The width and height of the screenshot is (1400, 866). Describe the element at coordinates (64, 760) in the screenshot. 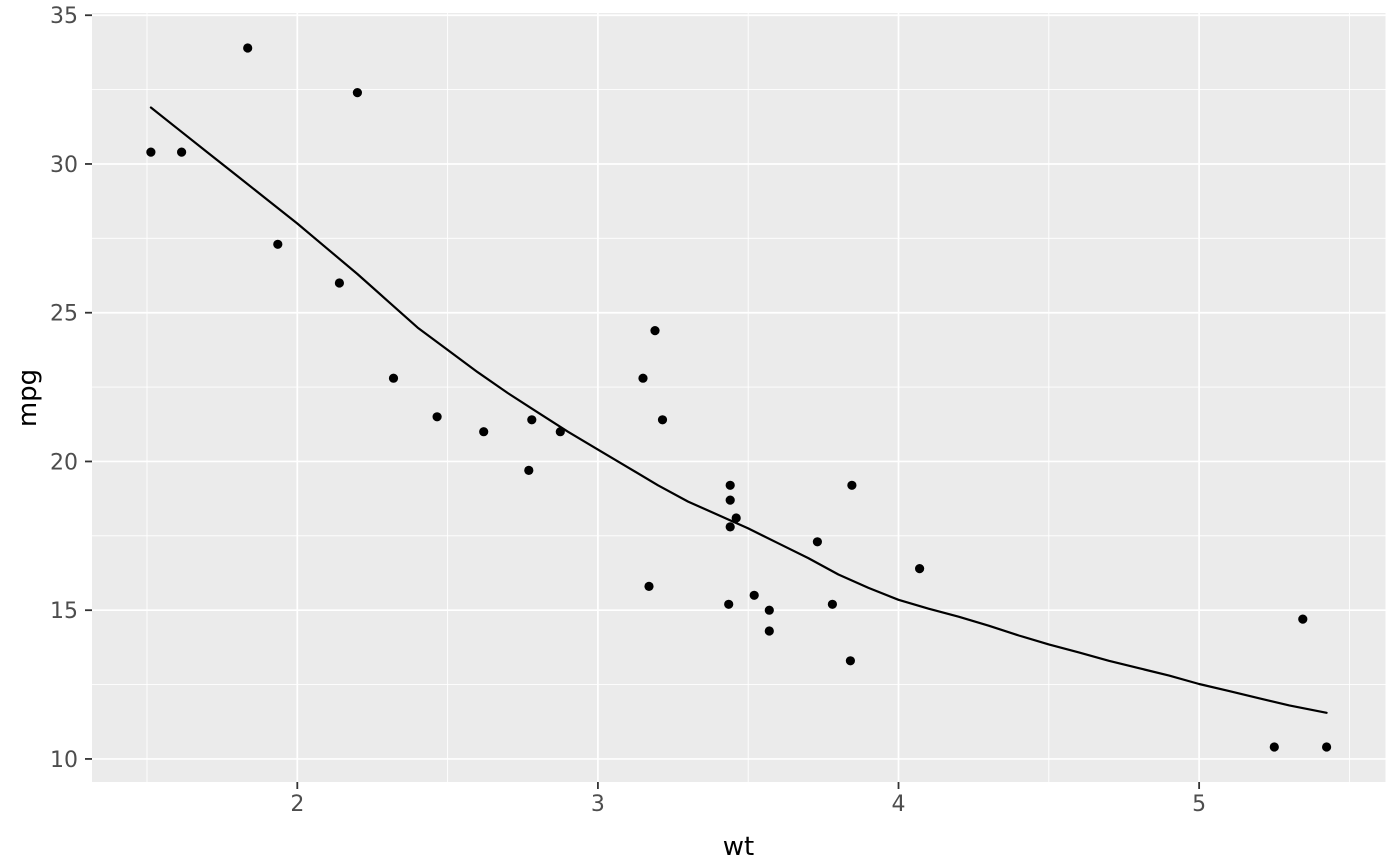

I see `y-tick-label: 10` at that location.